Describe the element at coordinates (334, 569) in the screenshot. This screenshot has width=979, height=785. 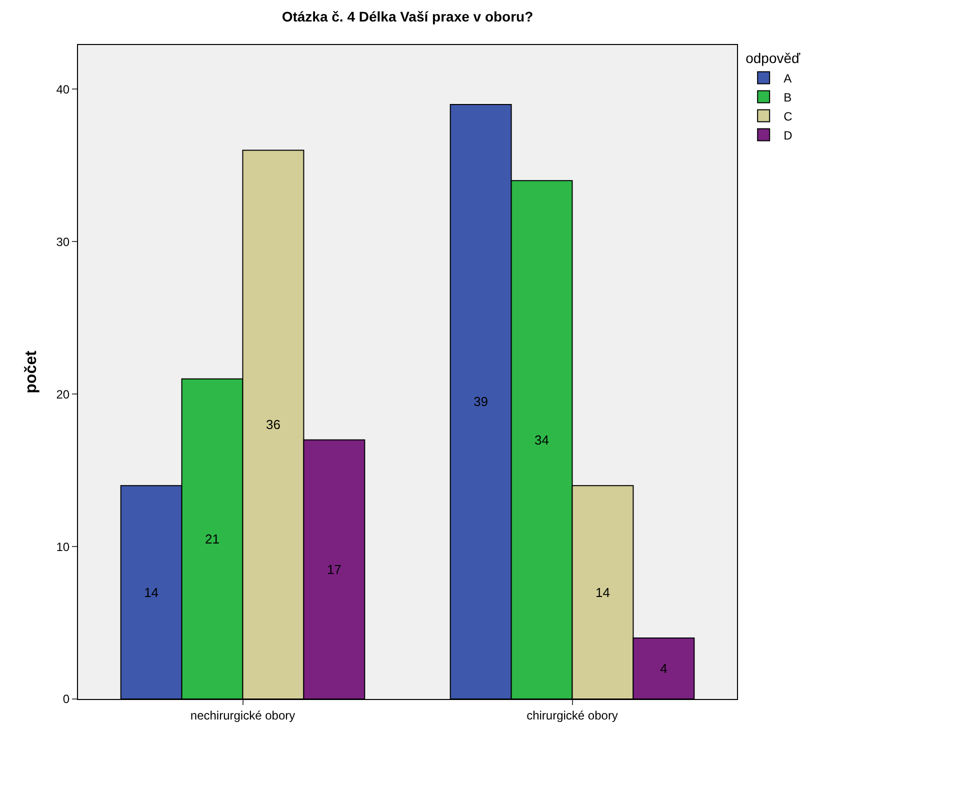
I see `data-label: 17` at that location.